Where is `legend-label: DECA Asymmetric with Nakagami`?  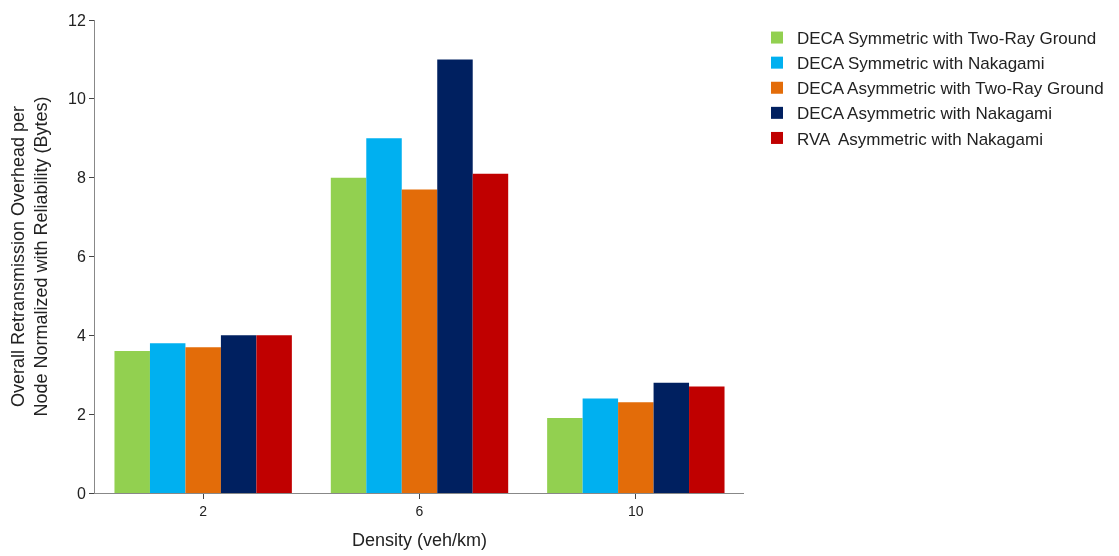 legend-label: DECA Asymmetric with Nakagami is located at coordinates (924, 114).